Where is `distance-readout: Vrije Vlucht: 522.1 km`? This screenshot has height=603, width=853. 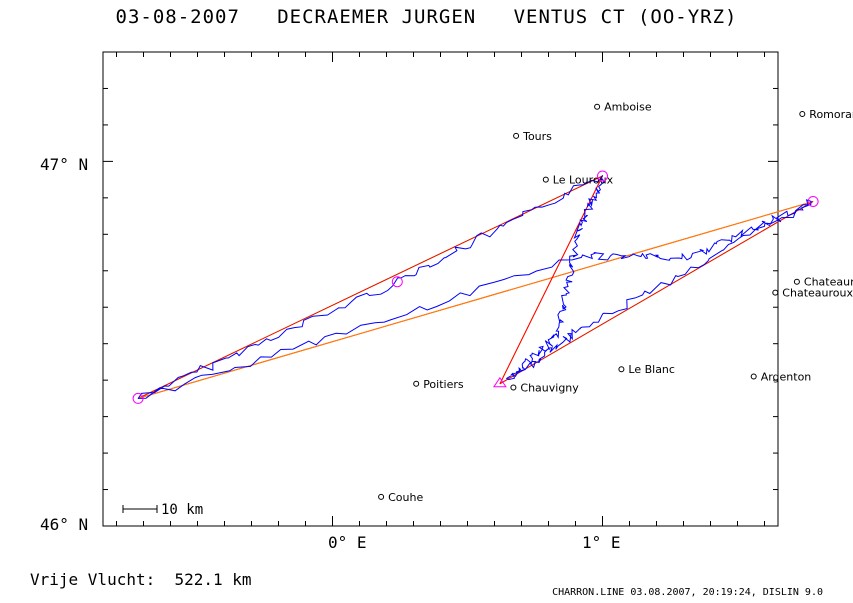
distance-readout: Vrije Vlucht: 522.1 km is located at coordinates (141, 579).